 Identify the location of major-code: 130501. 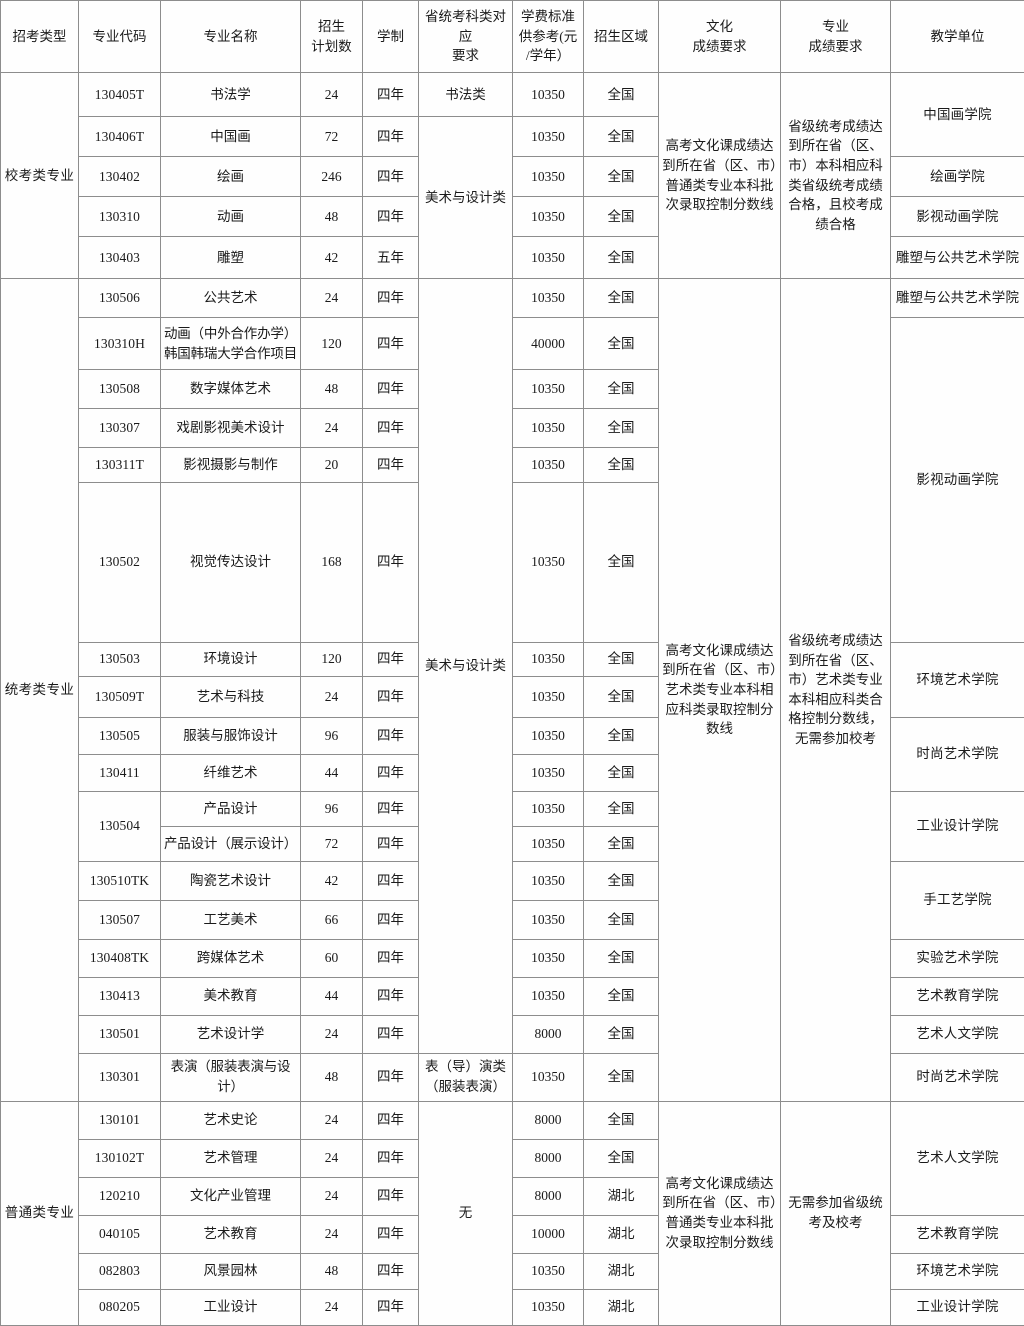
(120, 1034).